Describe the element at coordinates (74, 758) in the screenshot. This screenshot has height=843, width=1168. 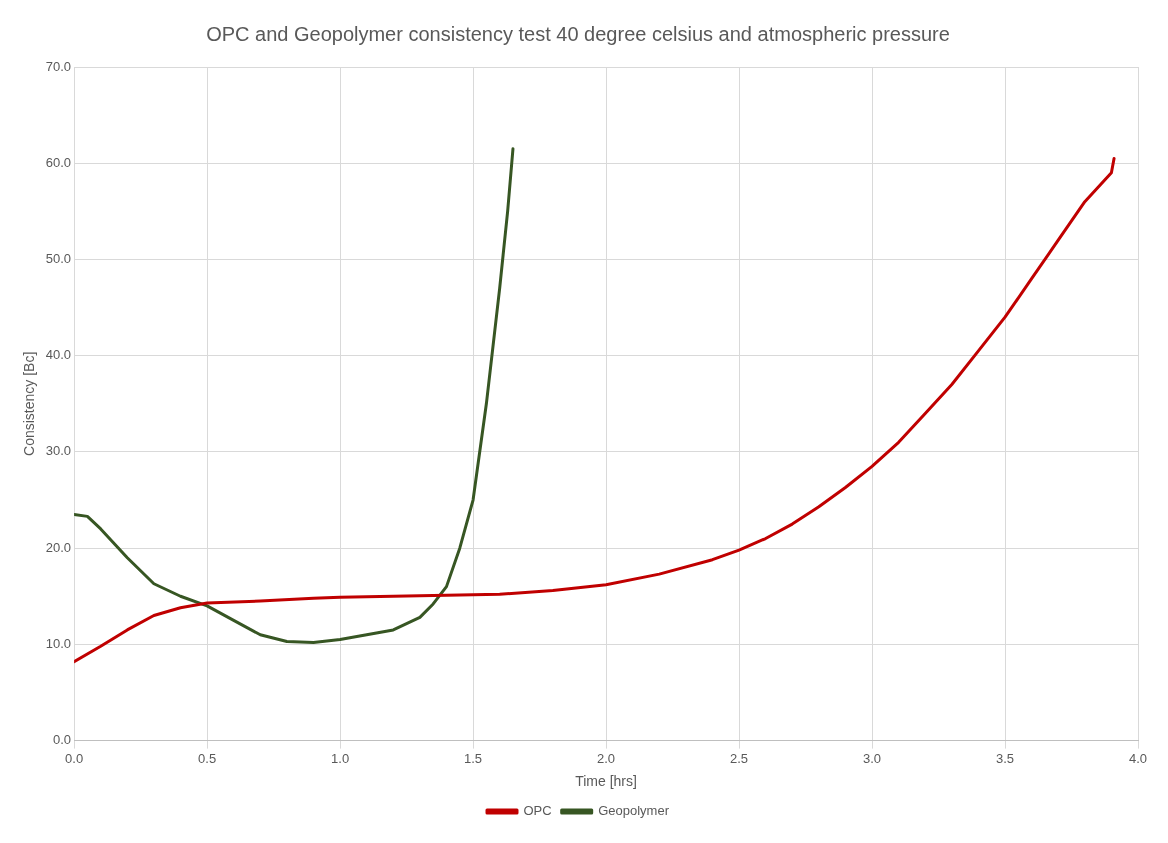
I see `x-tick-label: 0.0` at that location.